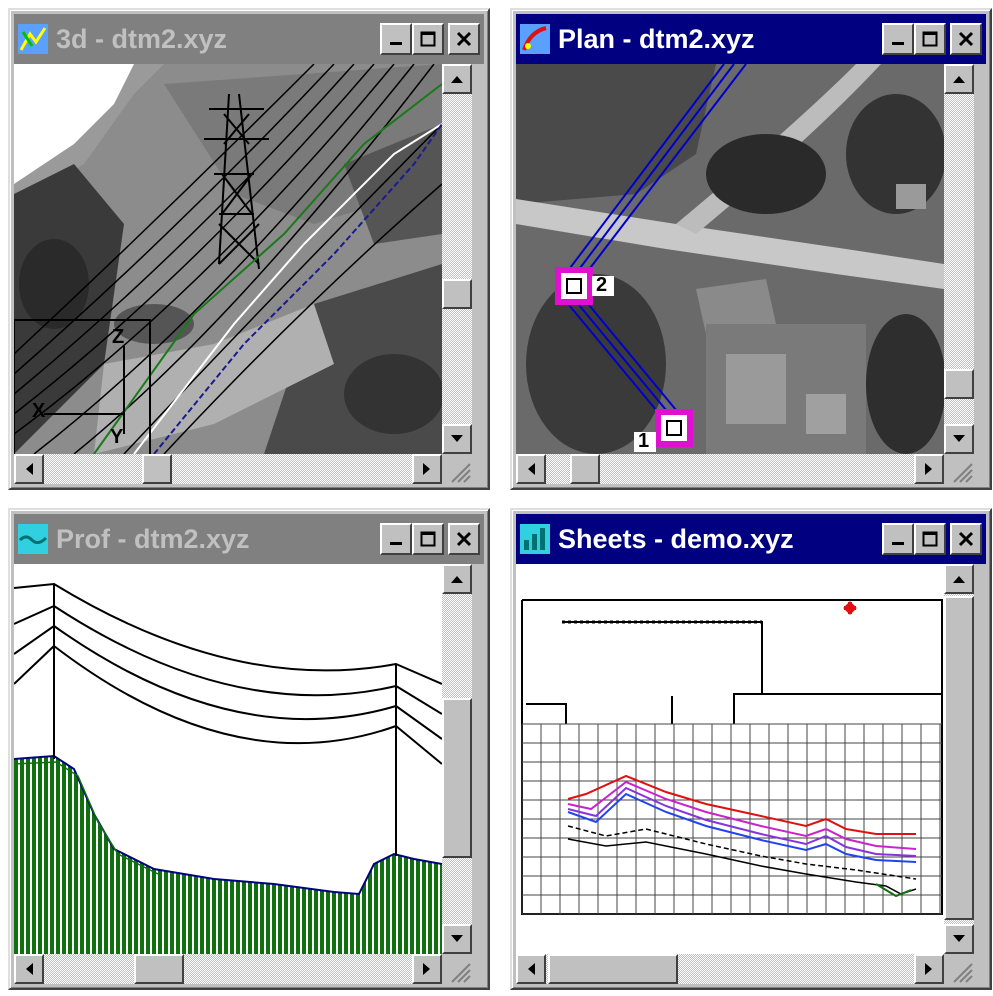  I want to click on minimize-icon, so click(898, 43).